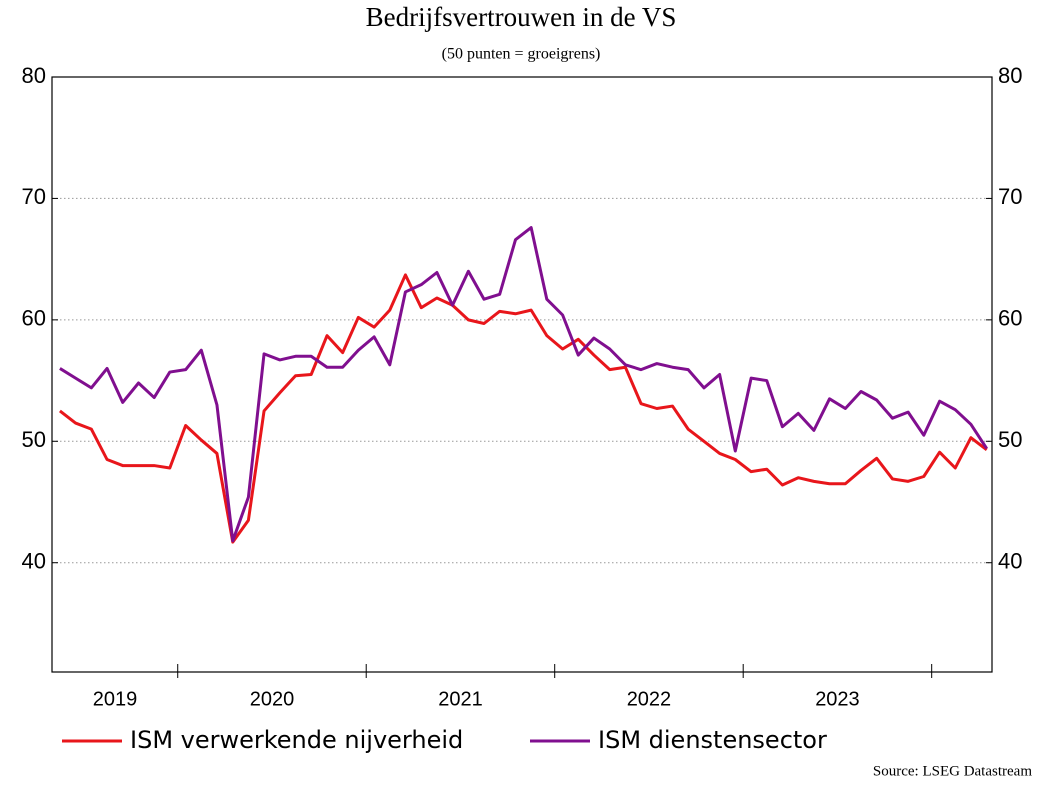  Describe the element at coordinates (34, 561) in the screenshot. I see `y-tick-label: 40` at that location.